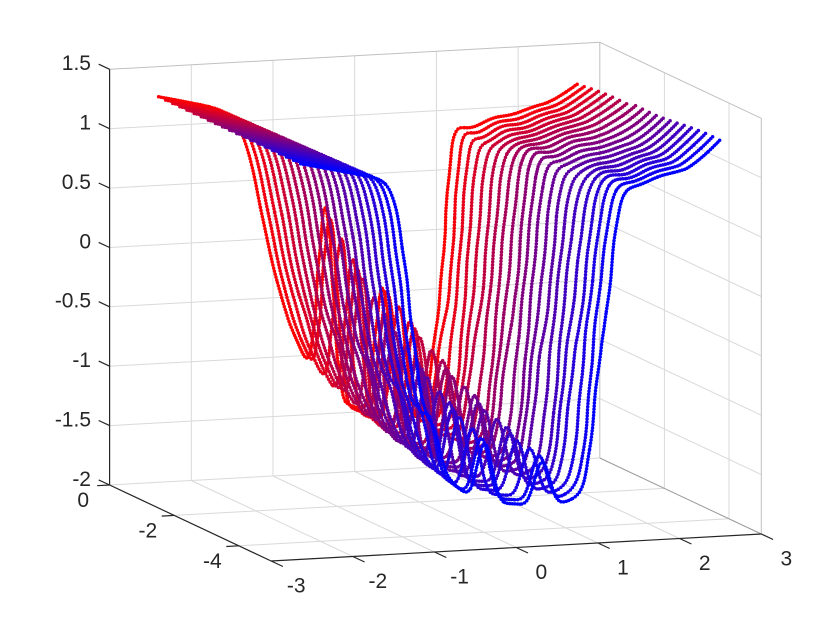  Describe the element at coordinates (787, 559) in the screenshot. I see `svg-text: 3` at that location.